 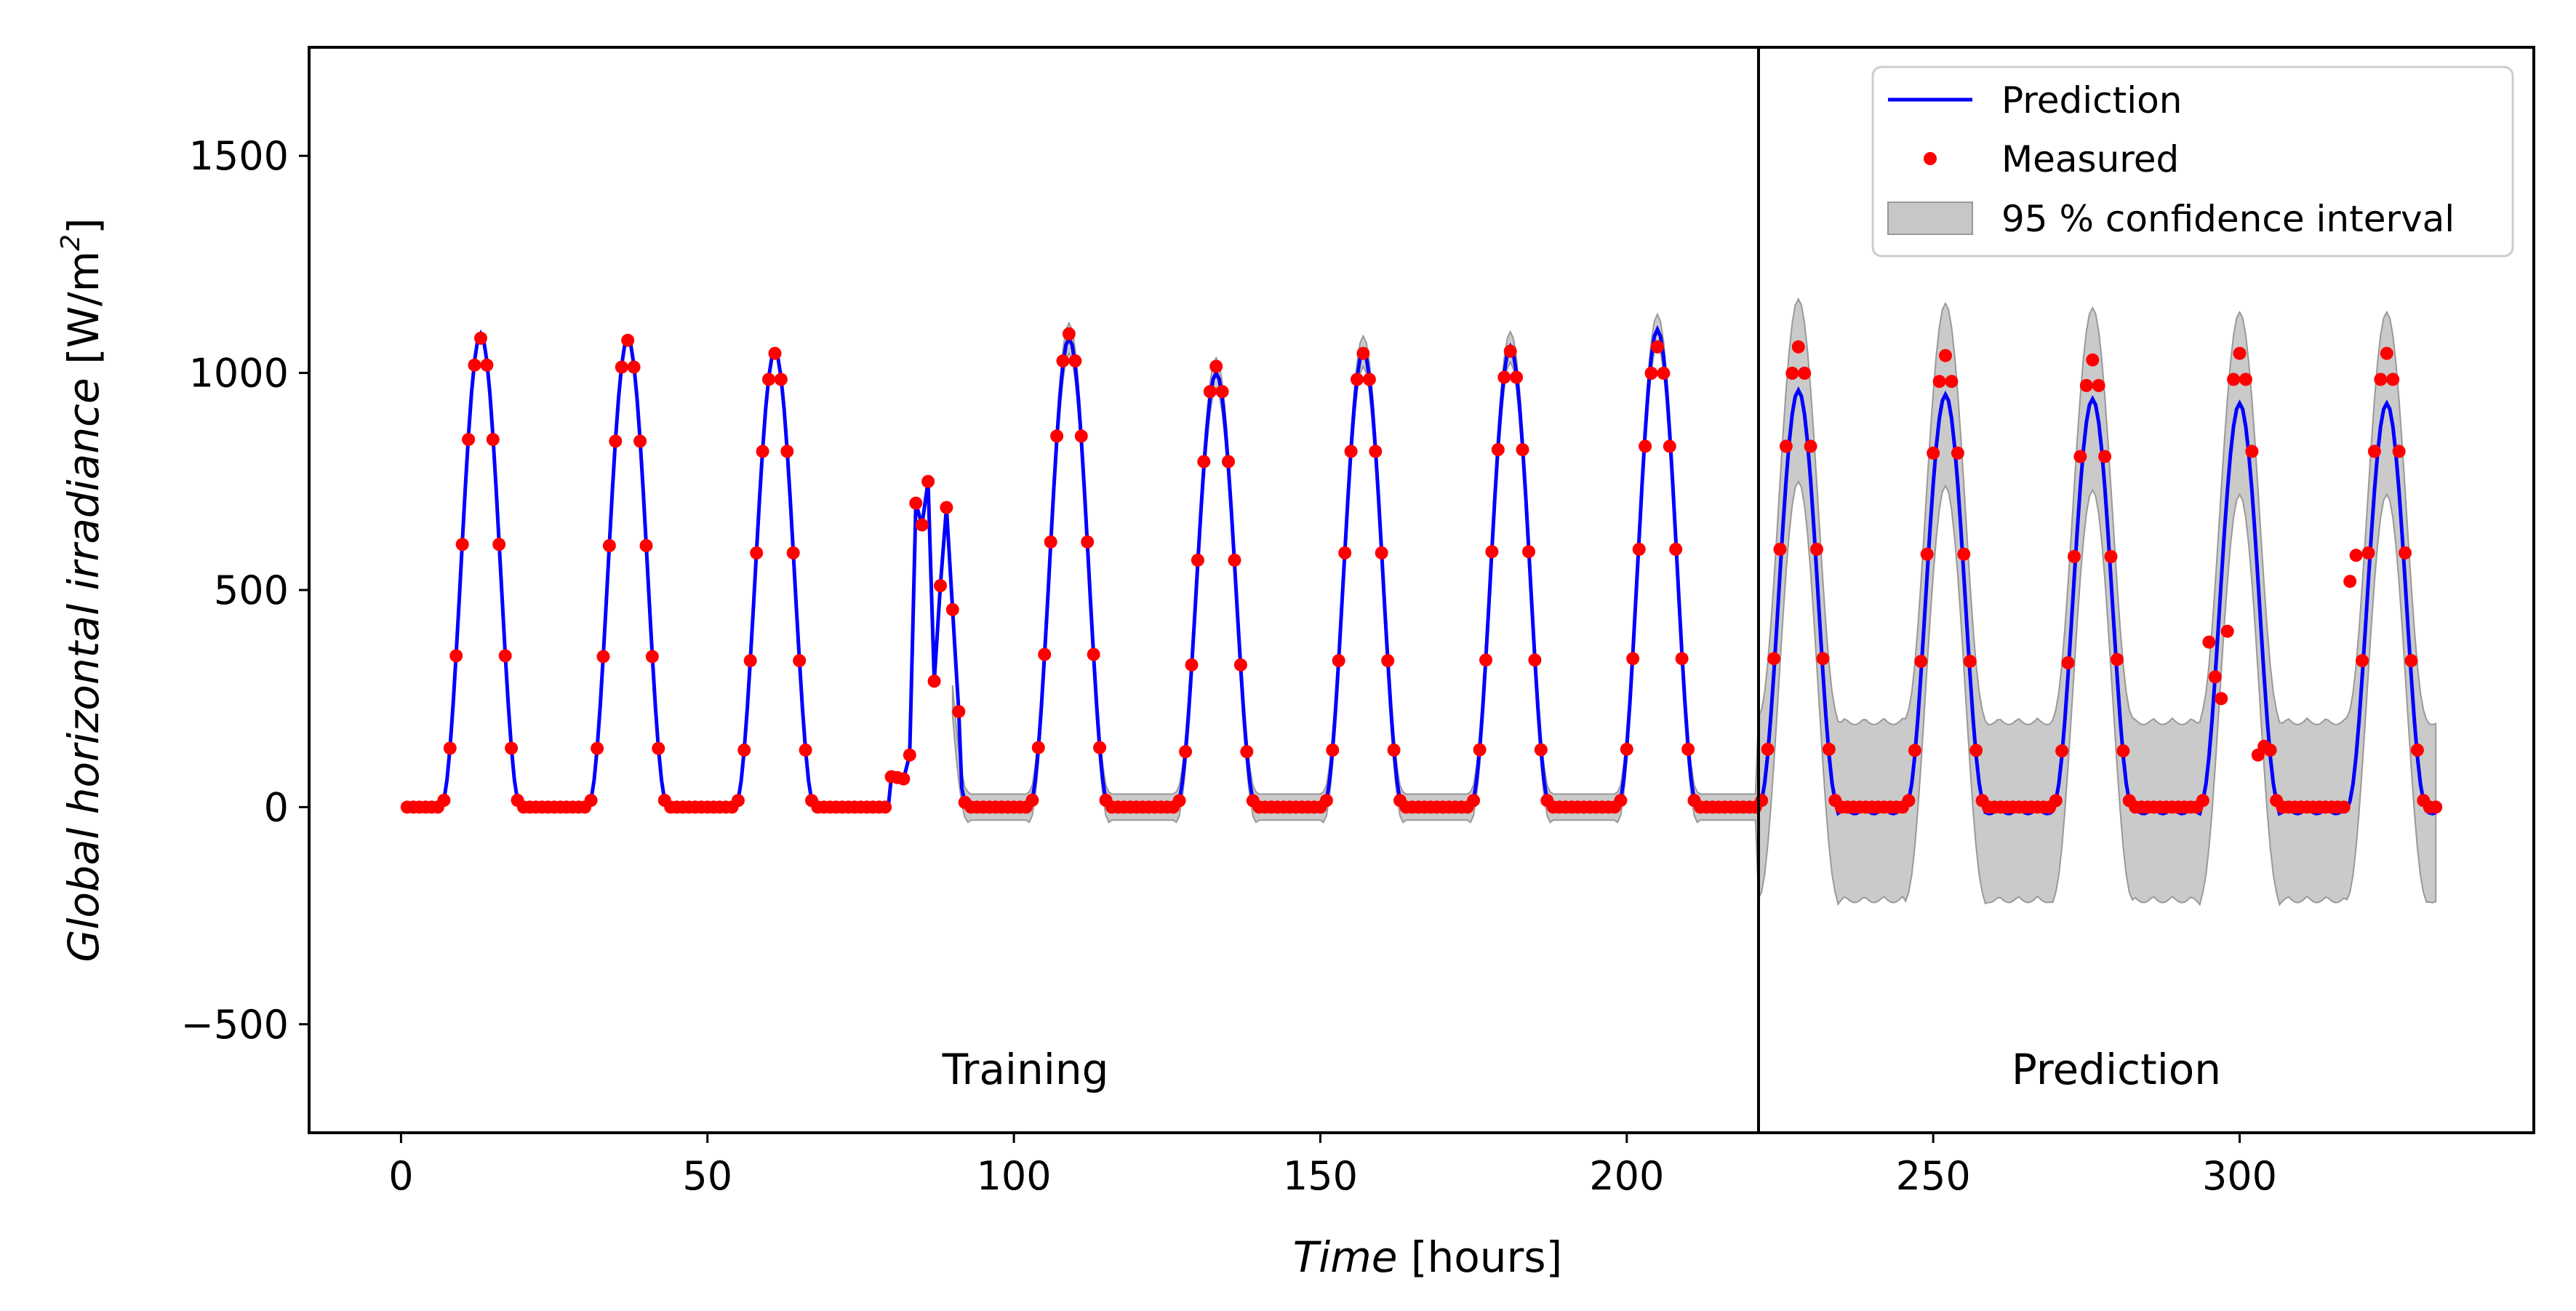 I want to click on region-label-prediction: Prediction, so click(x=2116, y=1069).